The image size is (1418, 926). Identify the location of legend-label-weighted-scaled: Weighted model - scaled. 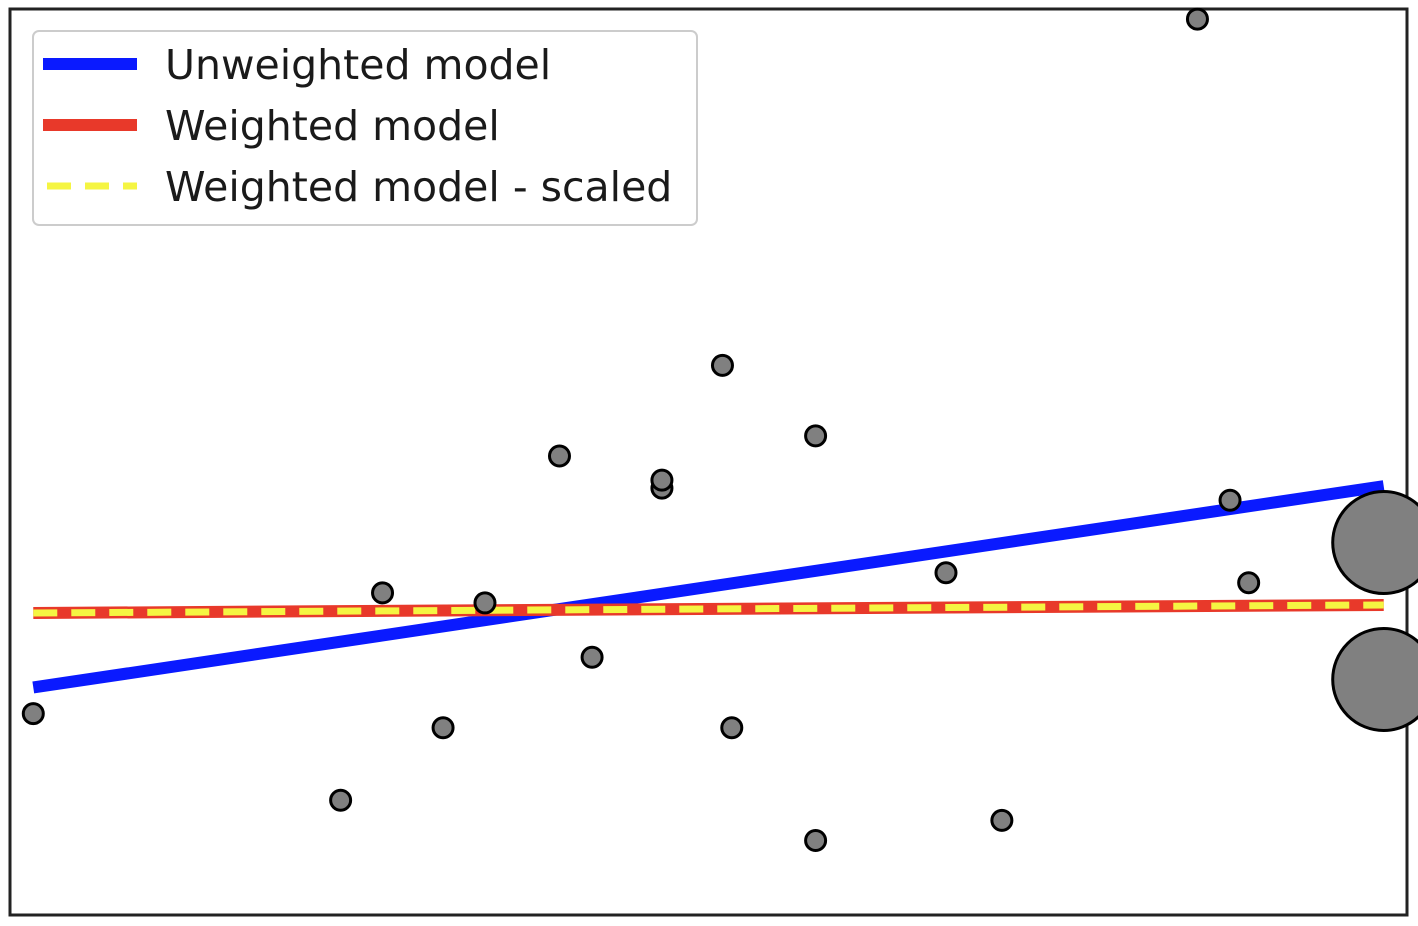
(418, 187).